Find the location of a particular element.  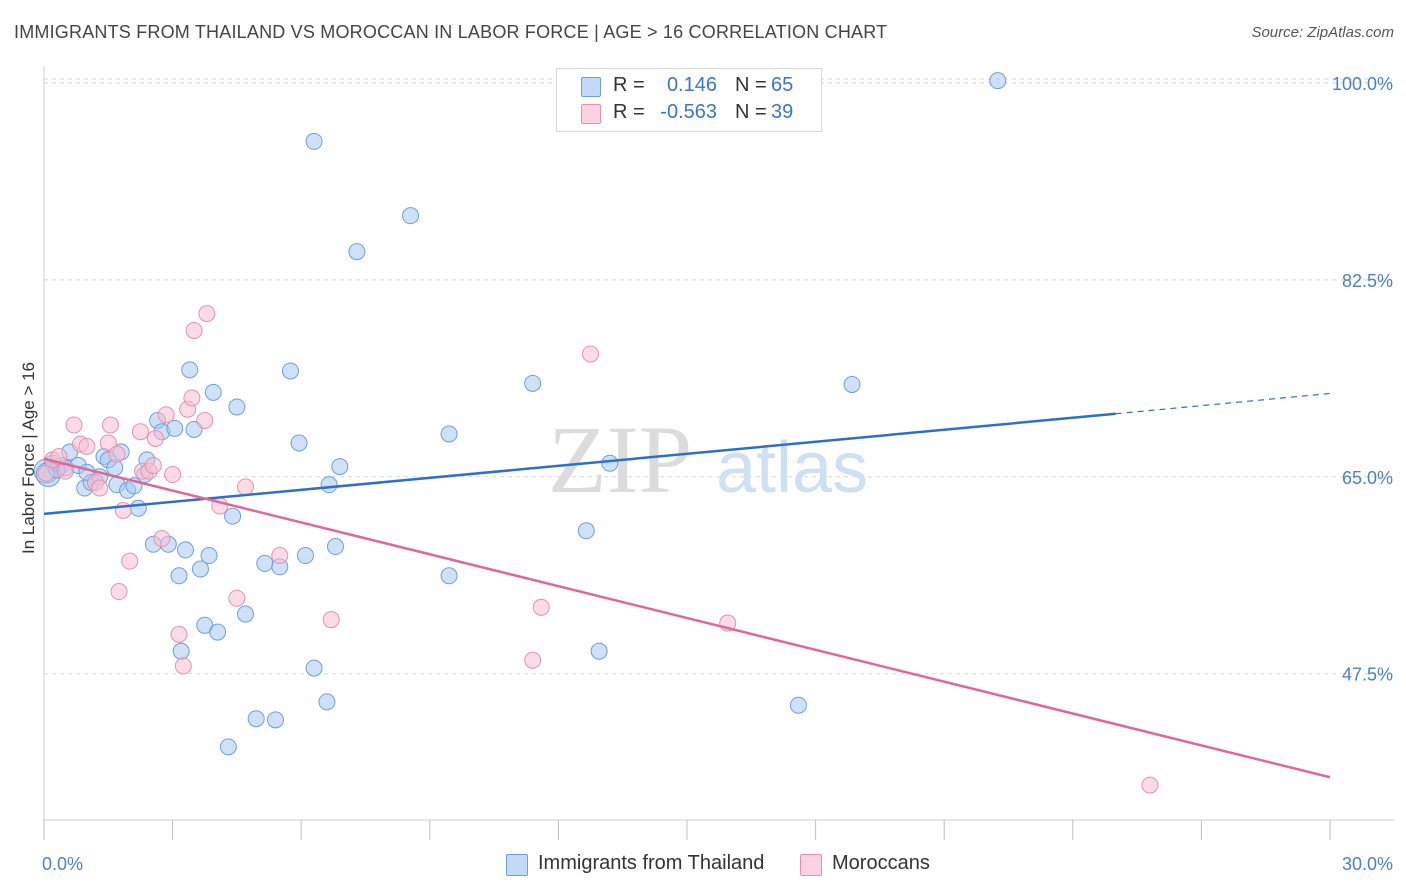

x-tick-label-max: 30.0% is located at coordinates (1367, 864).